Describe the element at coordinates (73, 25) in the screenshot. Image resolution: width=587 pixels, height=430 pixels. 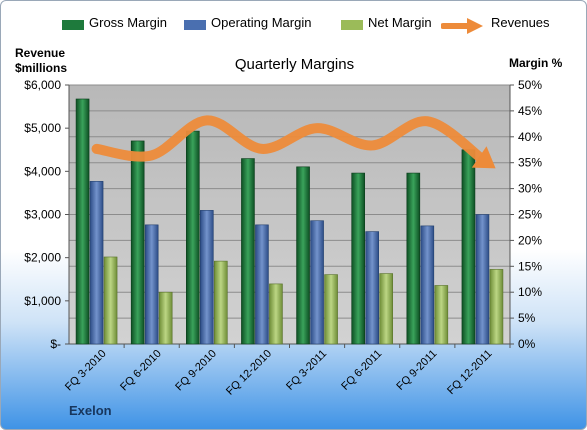
I see `legend-swatch-gross` at that location.